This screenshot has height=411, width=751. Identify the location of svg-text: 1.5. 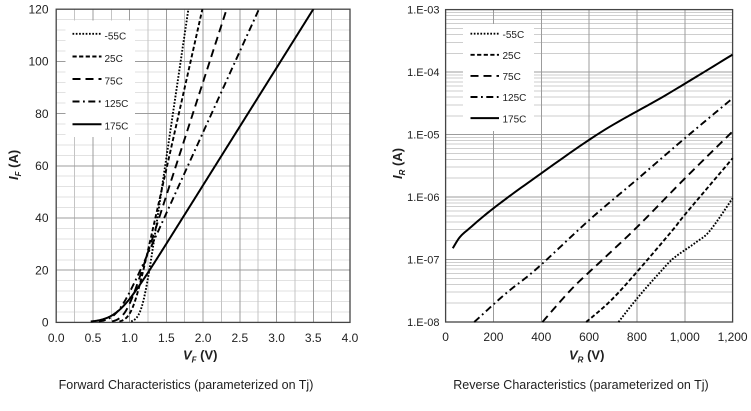
(166, 338).